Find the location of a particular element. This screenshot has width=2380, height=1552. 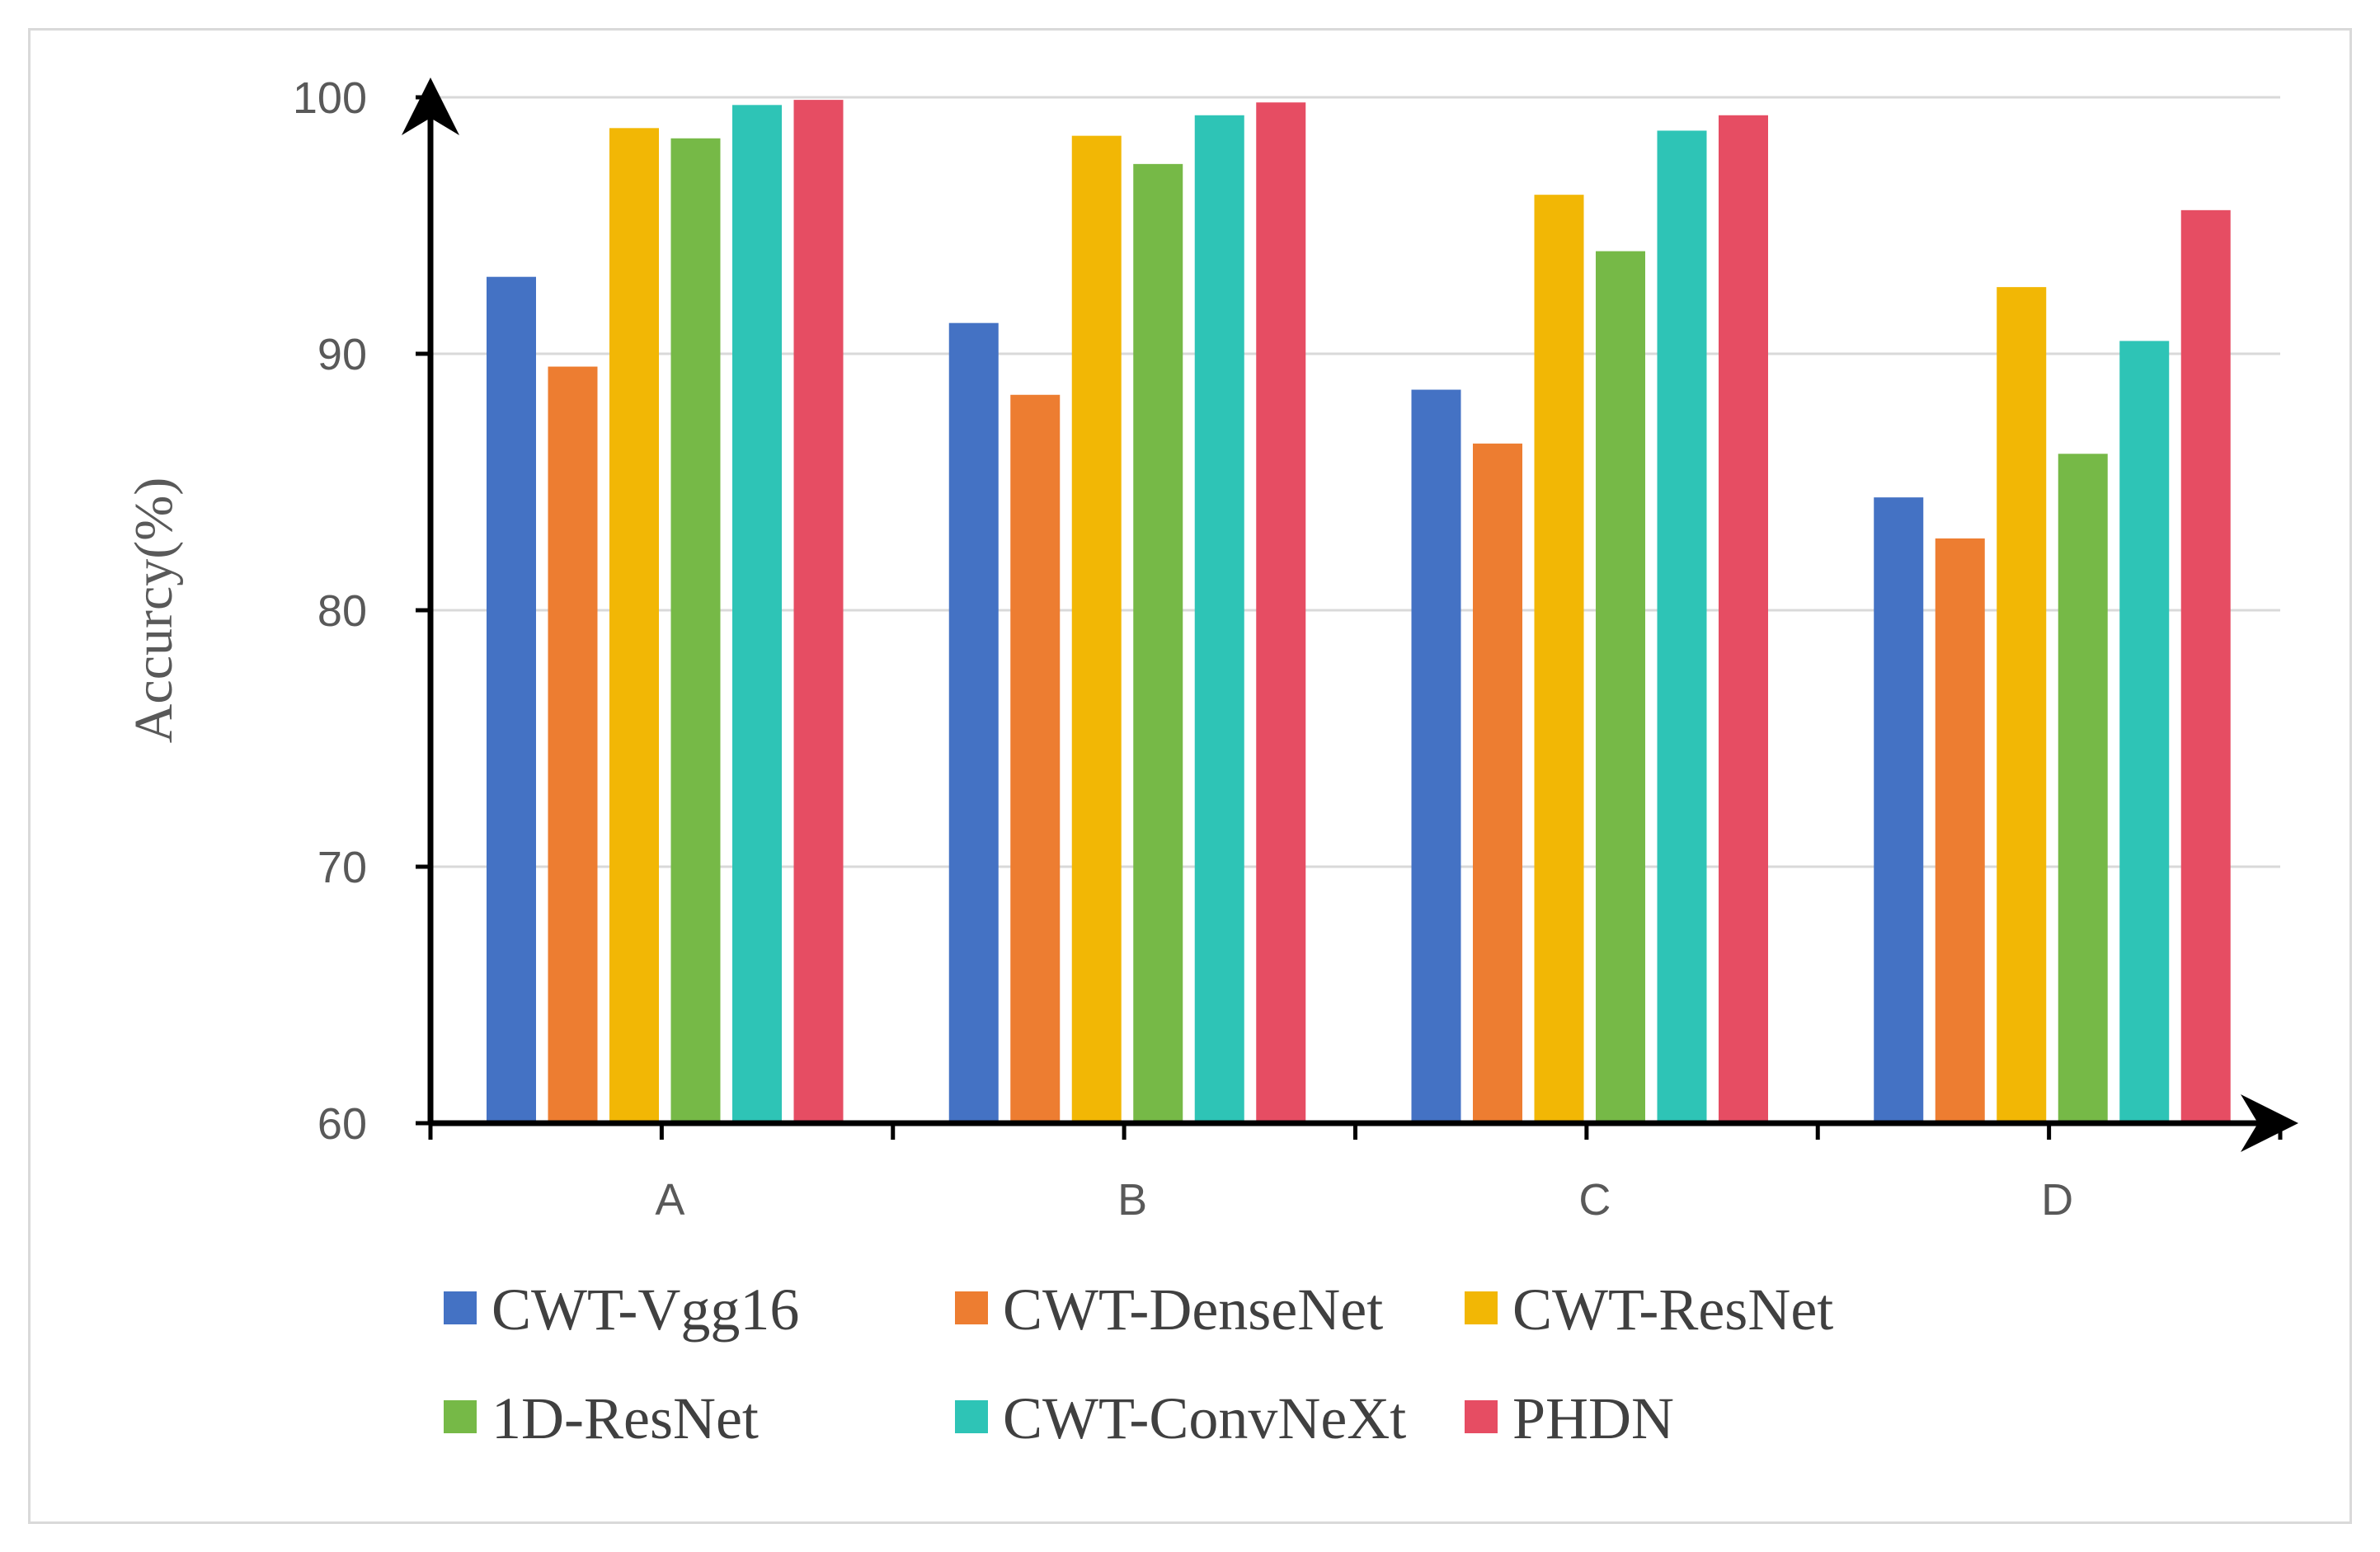

bar-B-phdn is located at coordinates (1281, 613).